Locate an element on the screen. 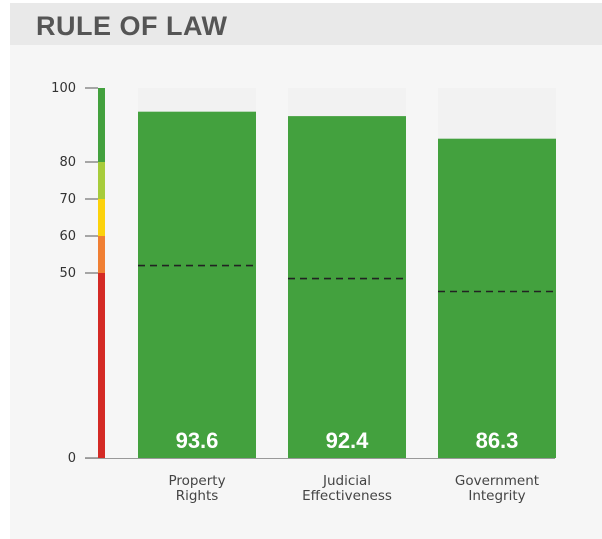 This screenshot has width=602, height=539. y-tick-label-5: 100 is located at coordinates (63, 88).